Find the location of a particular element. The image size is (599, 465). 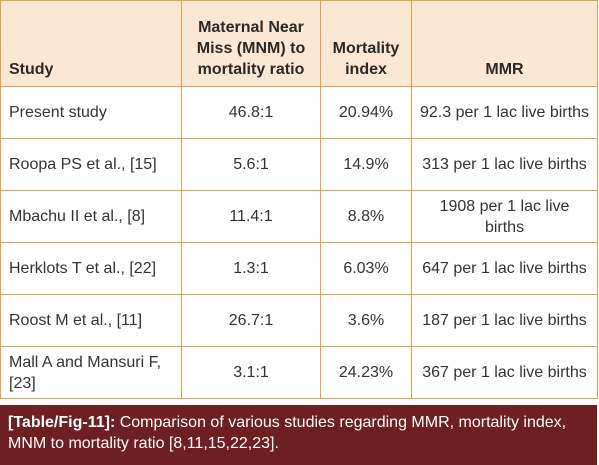

table-cell: 187 per 1 lac live births is located at coordinates (504, 320).